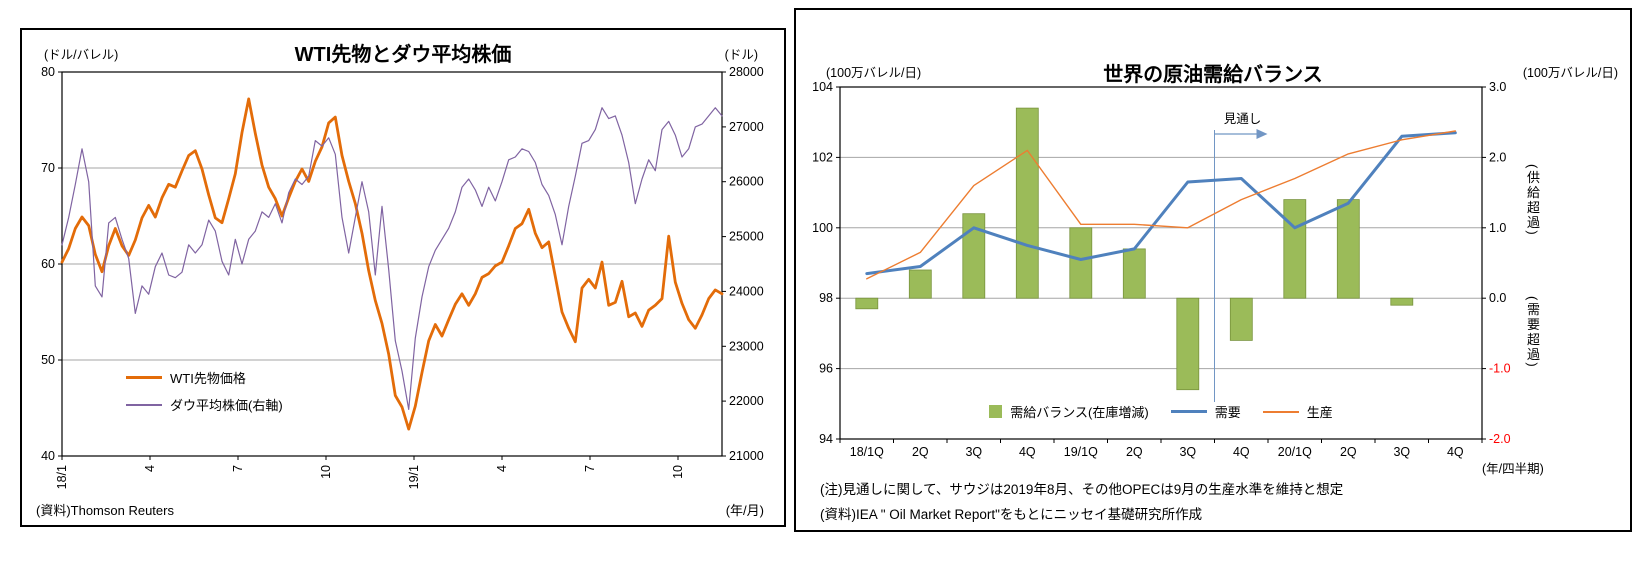 This screenshot has width=1644, height=567. What do you see at coordinates (1497, 228) in the screenshot?
I see `svg-text: 1.0` at bounding box center [1497, 228].